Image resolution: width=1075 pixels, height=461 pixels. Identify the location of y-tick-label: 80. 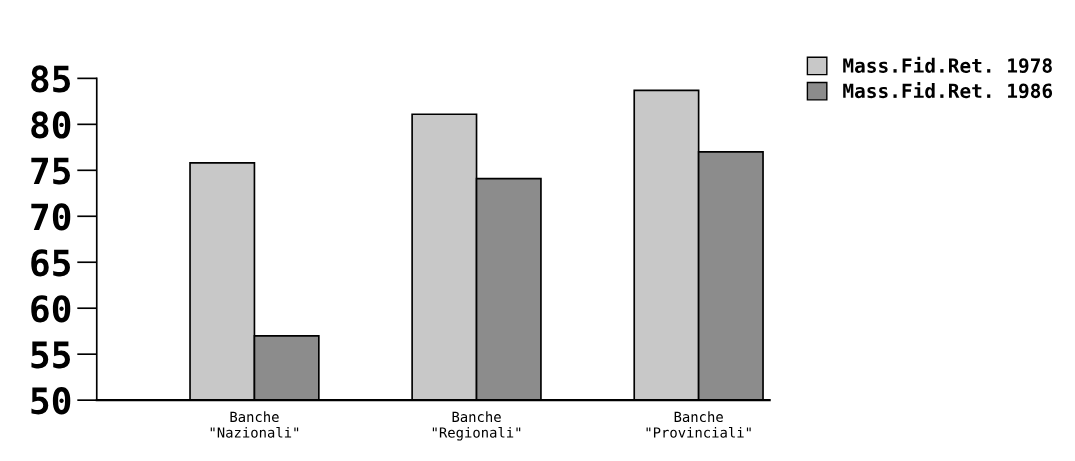
(51, 125).